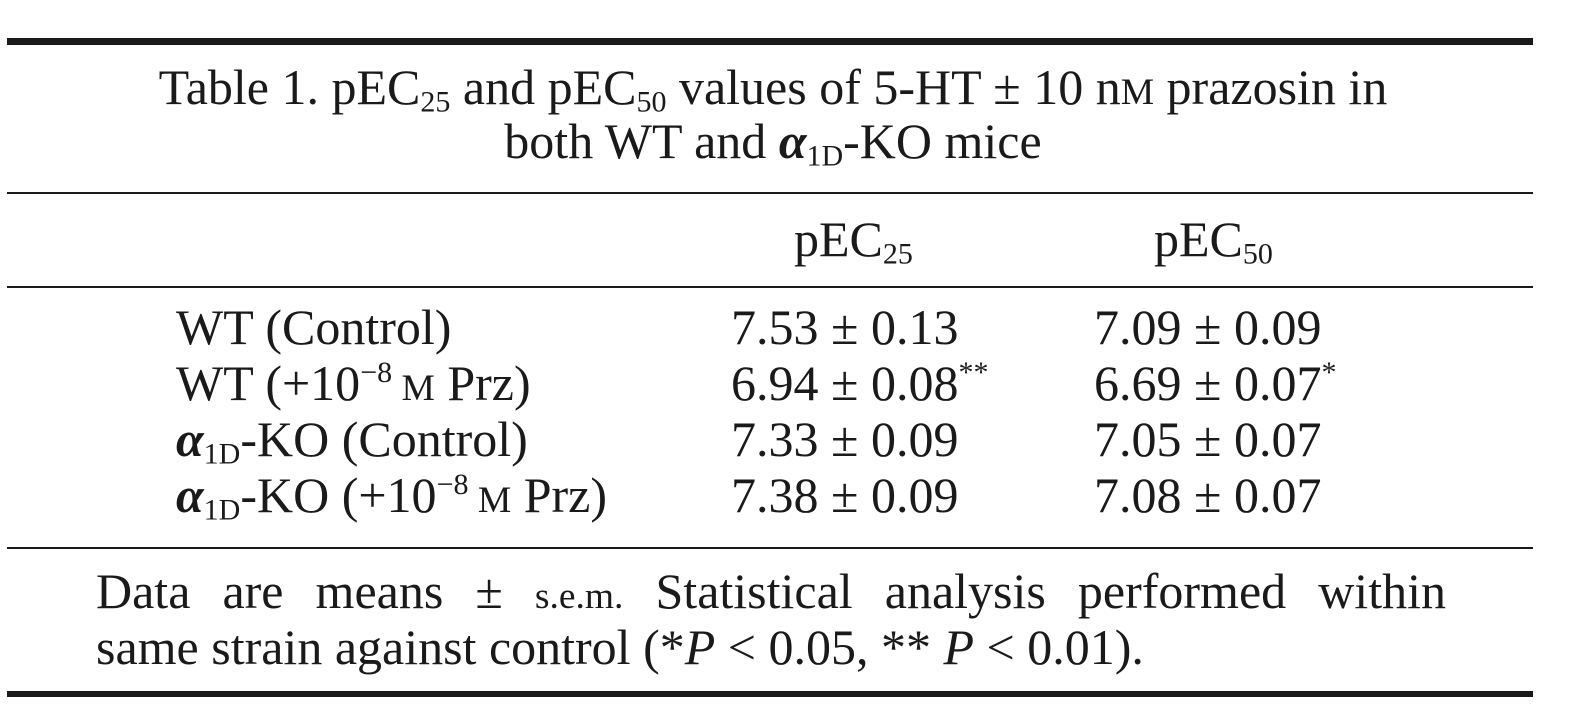 This screenshot has height=721, width=1573. What do you see at coordinates (770, 694) in the screenshot?
I see `bottom-rule` at bounding box center [770, 694].